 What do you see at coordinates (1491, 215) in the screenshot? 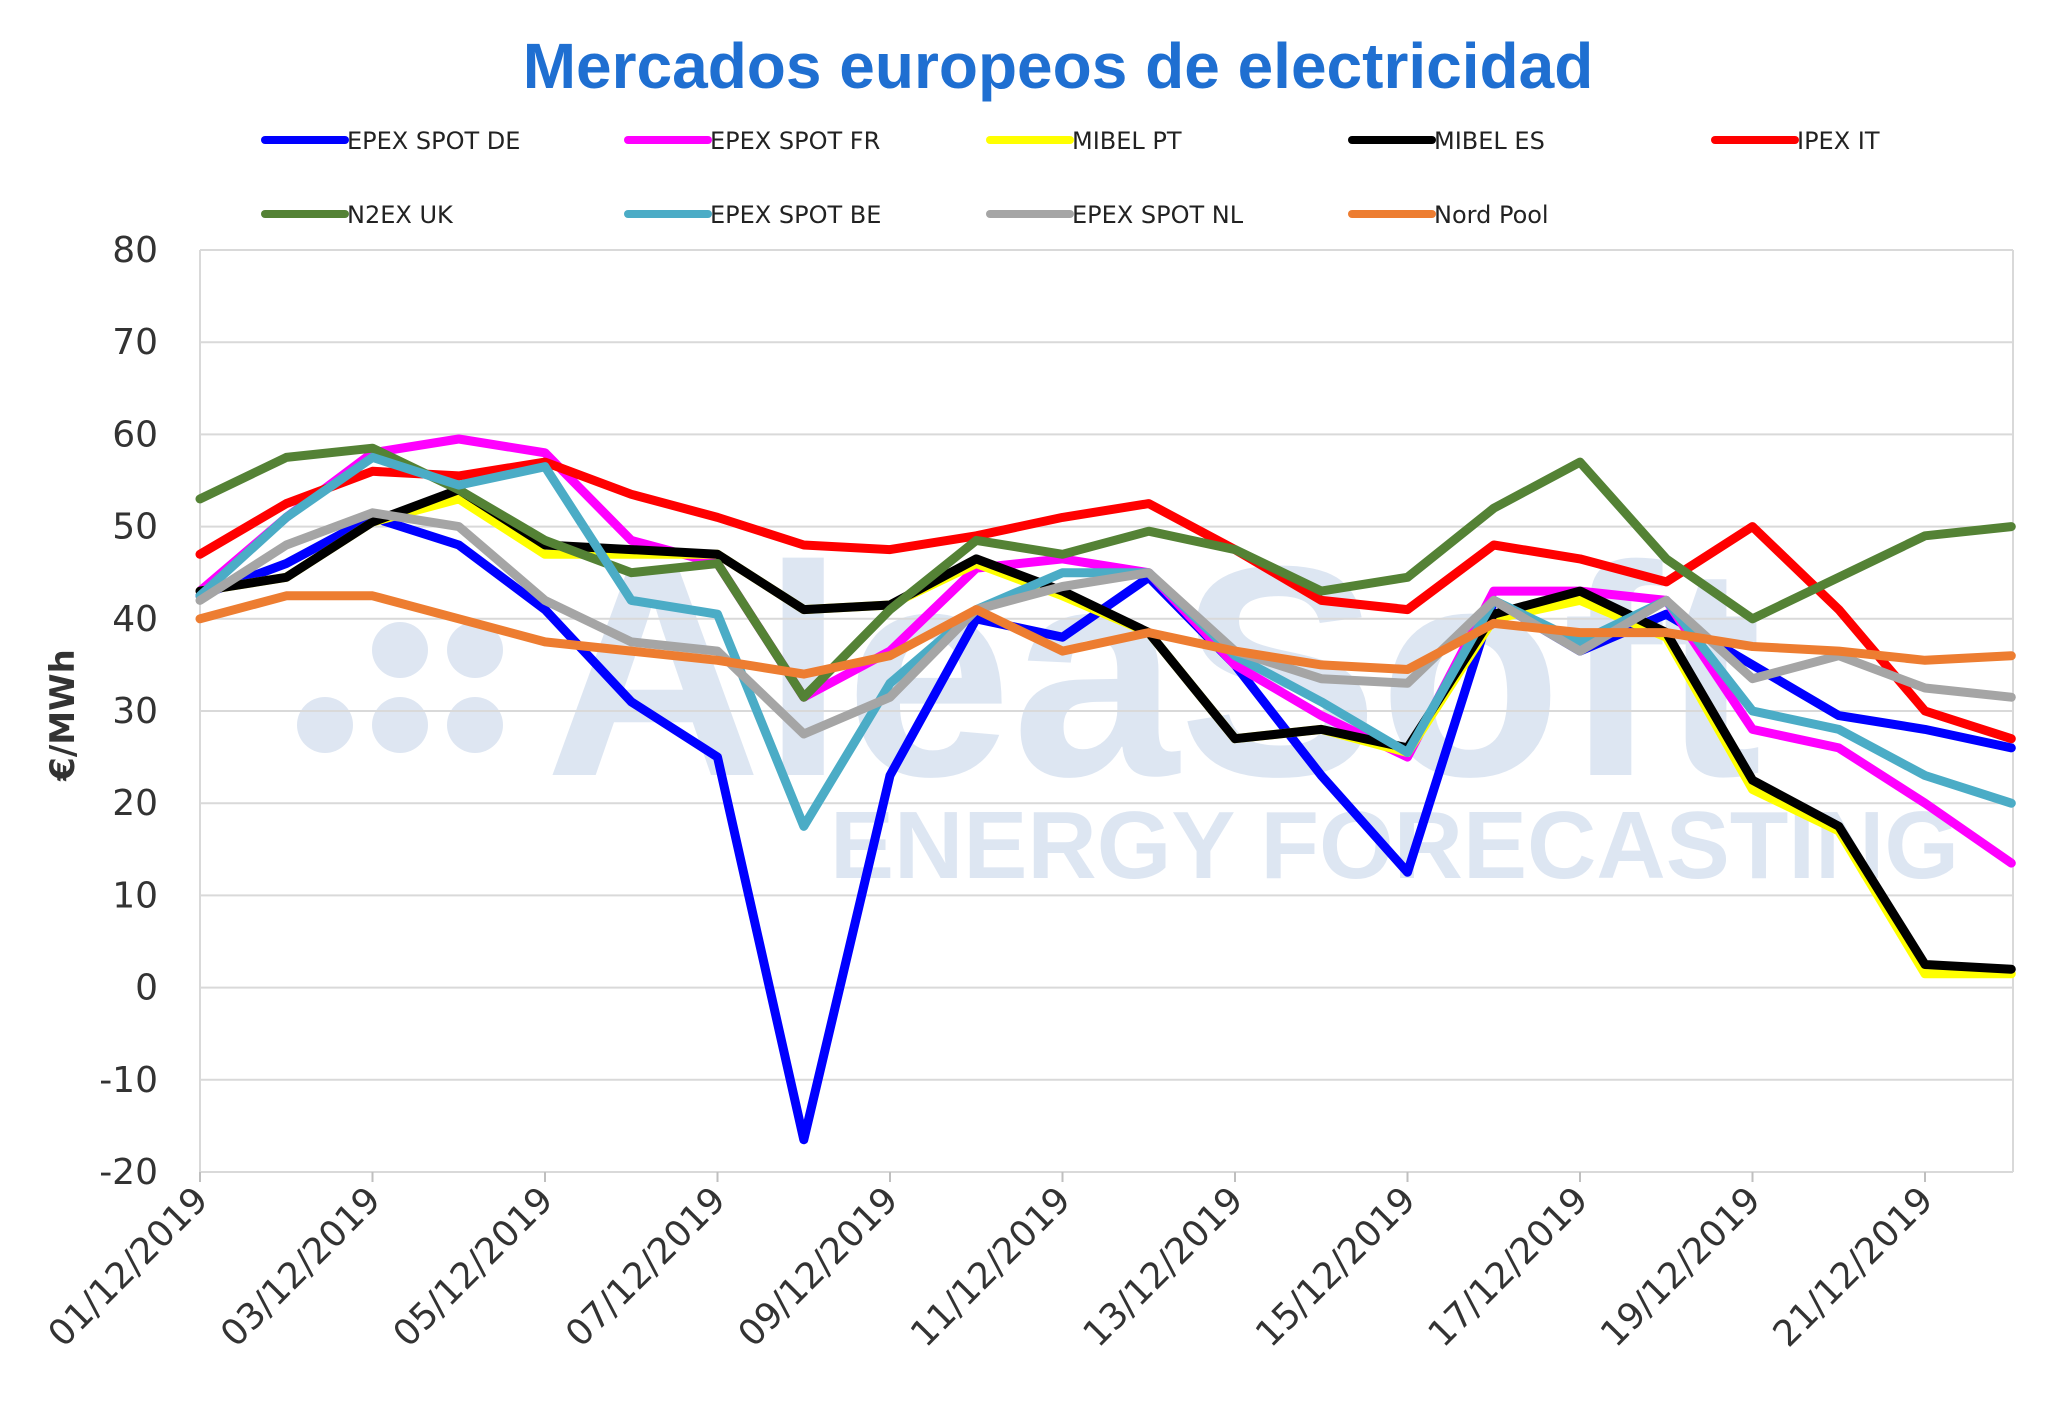
I see `legend-label: Nord Pool` at bounding box center [1491, 215].